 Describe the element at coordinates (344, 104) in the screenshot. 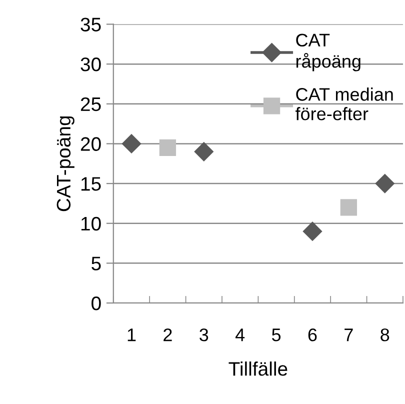

I see `legend-label: CAT median före-efter` at that location.